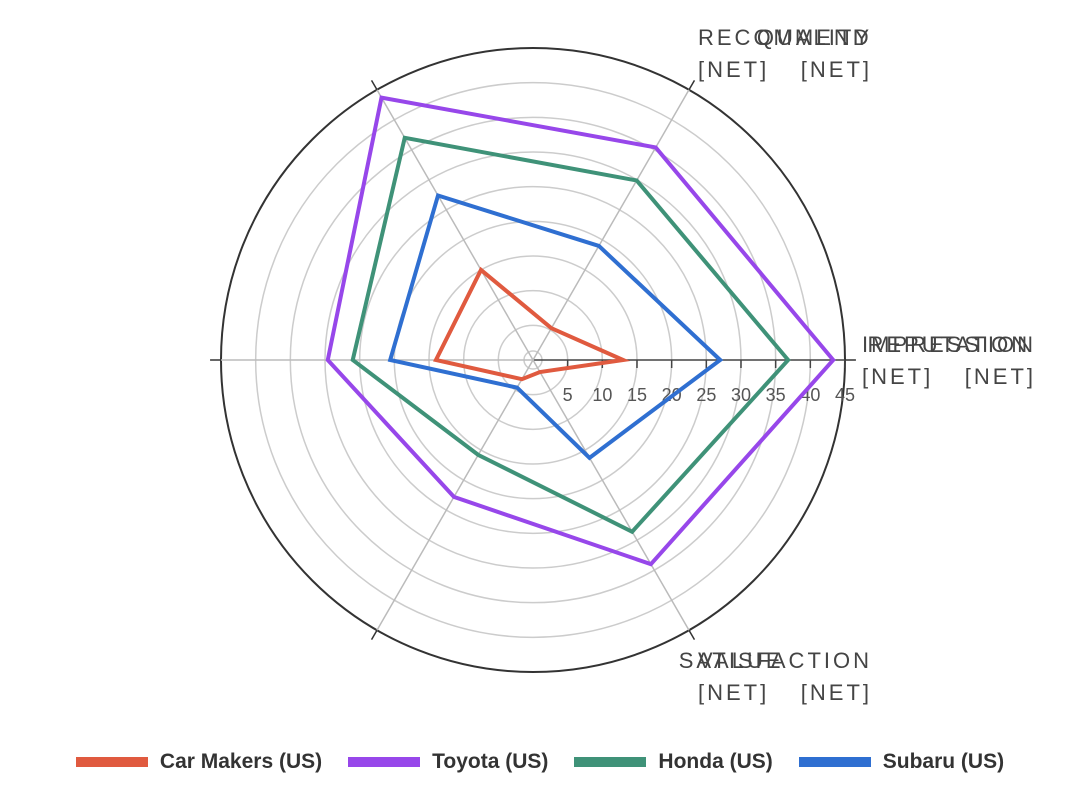 The width and height of the screenshot is (1080, 800). What do you see at coordinates (637, 395) in the screenshot?
I see `tick-label: 15` at bounding box center [637, 395].